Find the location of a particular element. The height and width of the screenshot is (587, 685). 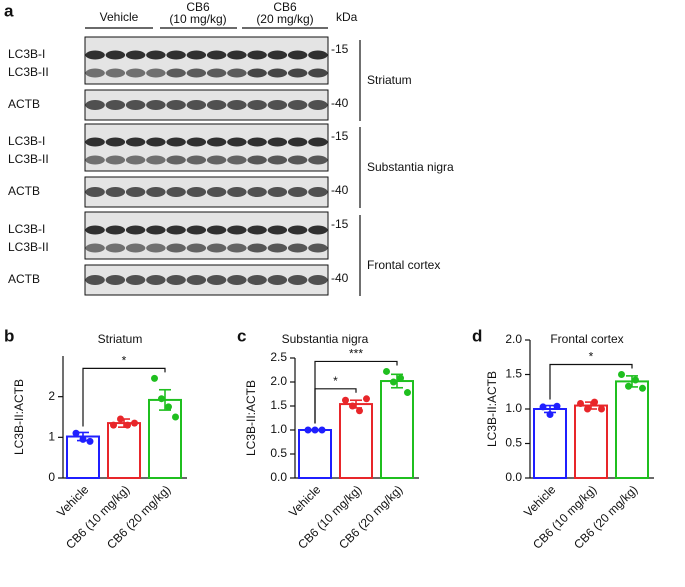

group-label: Vehicle is located at coordinates (119, 17).